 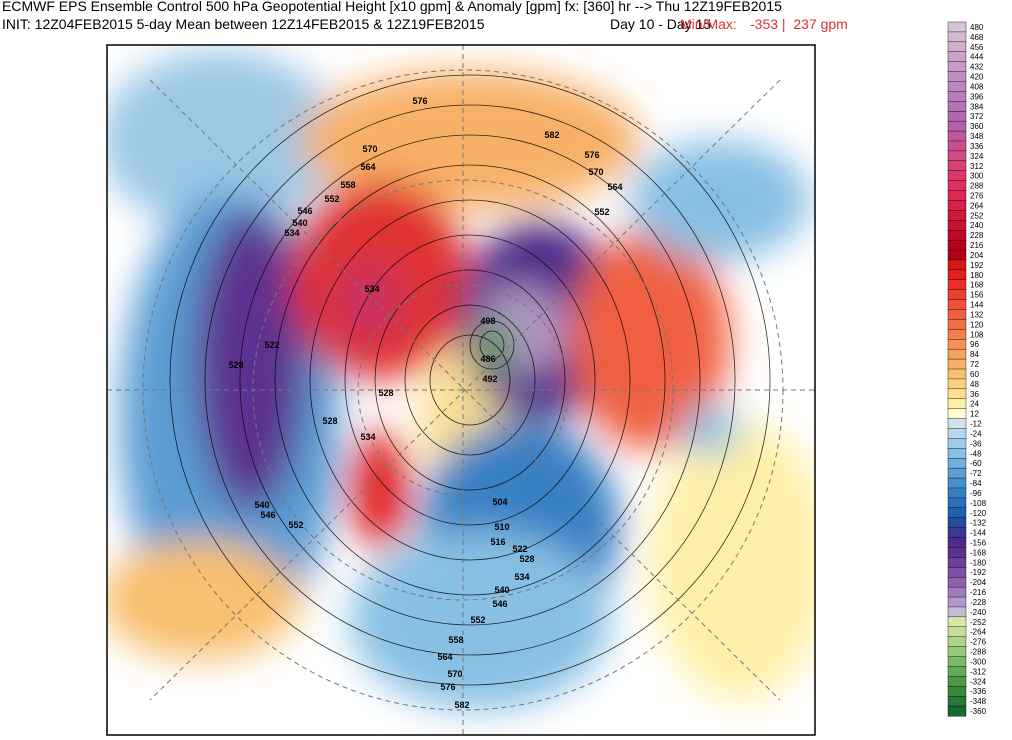 What do you see at coordinates (977, 245) in the screenshot?
I see `colorbar-label: 216` at bounding box center [977, 245].